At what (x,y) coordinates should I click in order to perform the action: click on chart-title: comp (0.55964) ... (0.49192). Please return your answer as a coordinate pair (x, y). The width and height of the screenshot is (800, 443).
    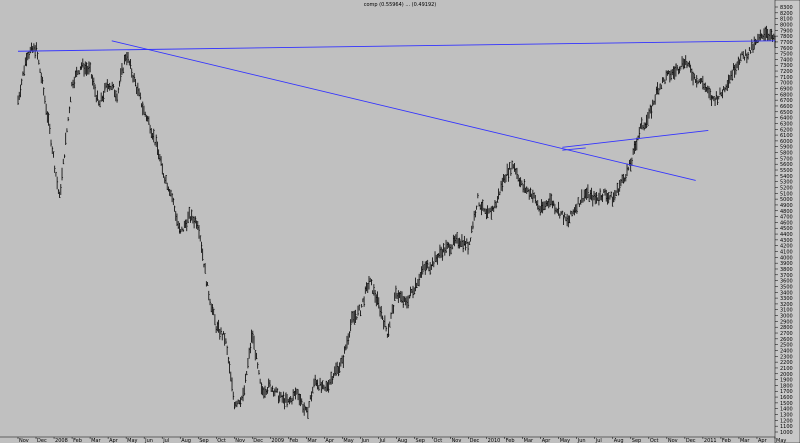
    Looking at the image, I should click on (400, 5).